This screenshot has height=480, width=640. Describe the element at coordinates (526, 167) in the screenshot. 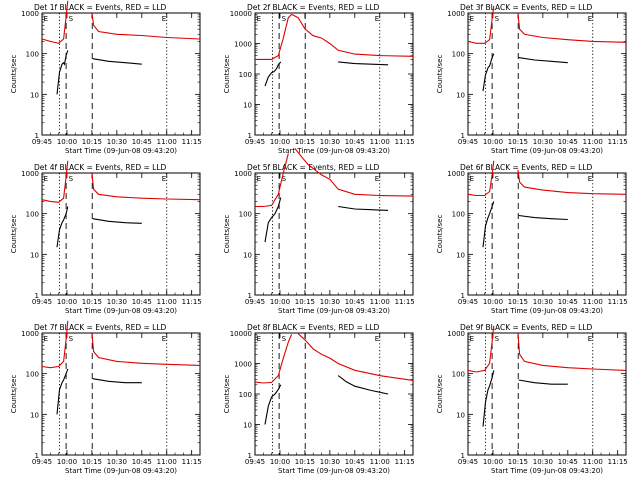

I see `chart-title: Det 6f BLACK = Events, RED = LLD` at that location.